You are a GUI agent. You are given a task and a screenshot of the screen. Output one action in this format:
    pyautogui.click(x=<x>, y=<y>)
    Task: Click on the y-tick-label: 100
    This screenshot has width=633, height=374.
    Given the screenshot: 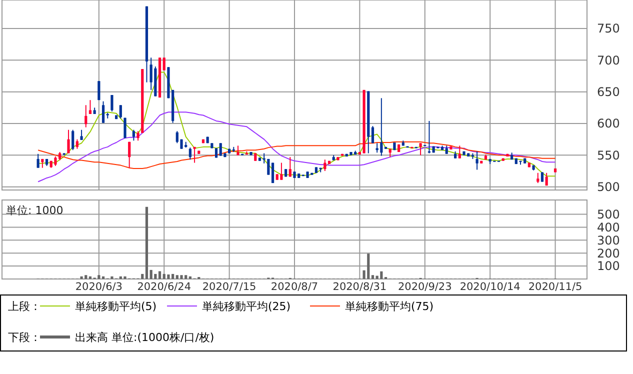 What is the action you would take?
    pyautogui.click(x=608, y=266)
    